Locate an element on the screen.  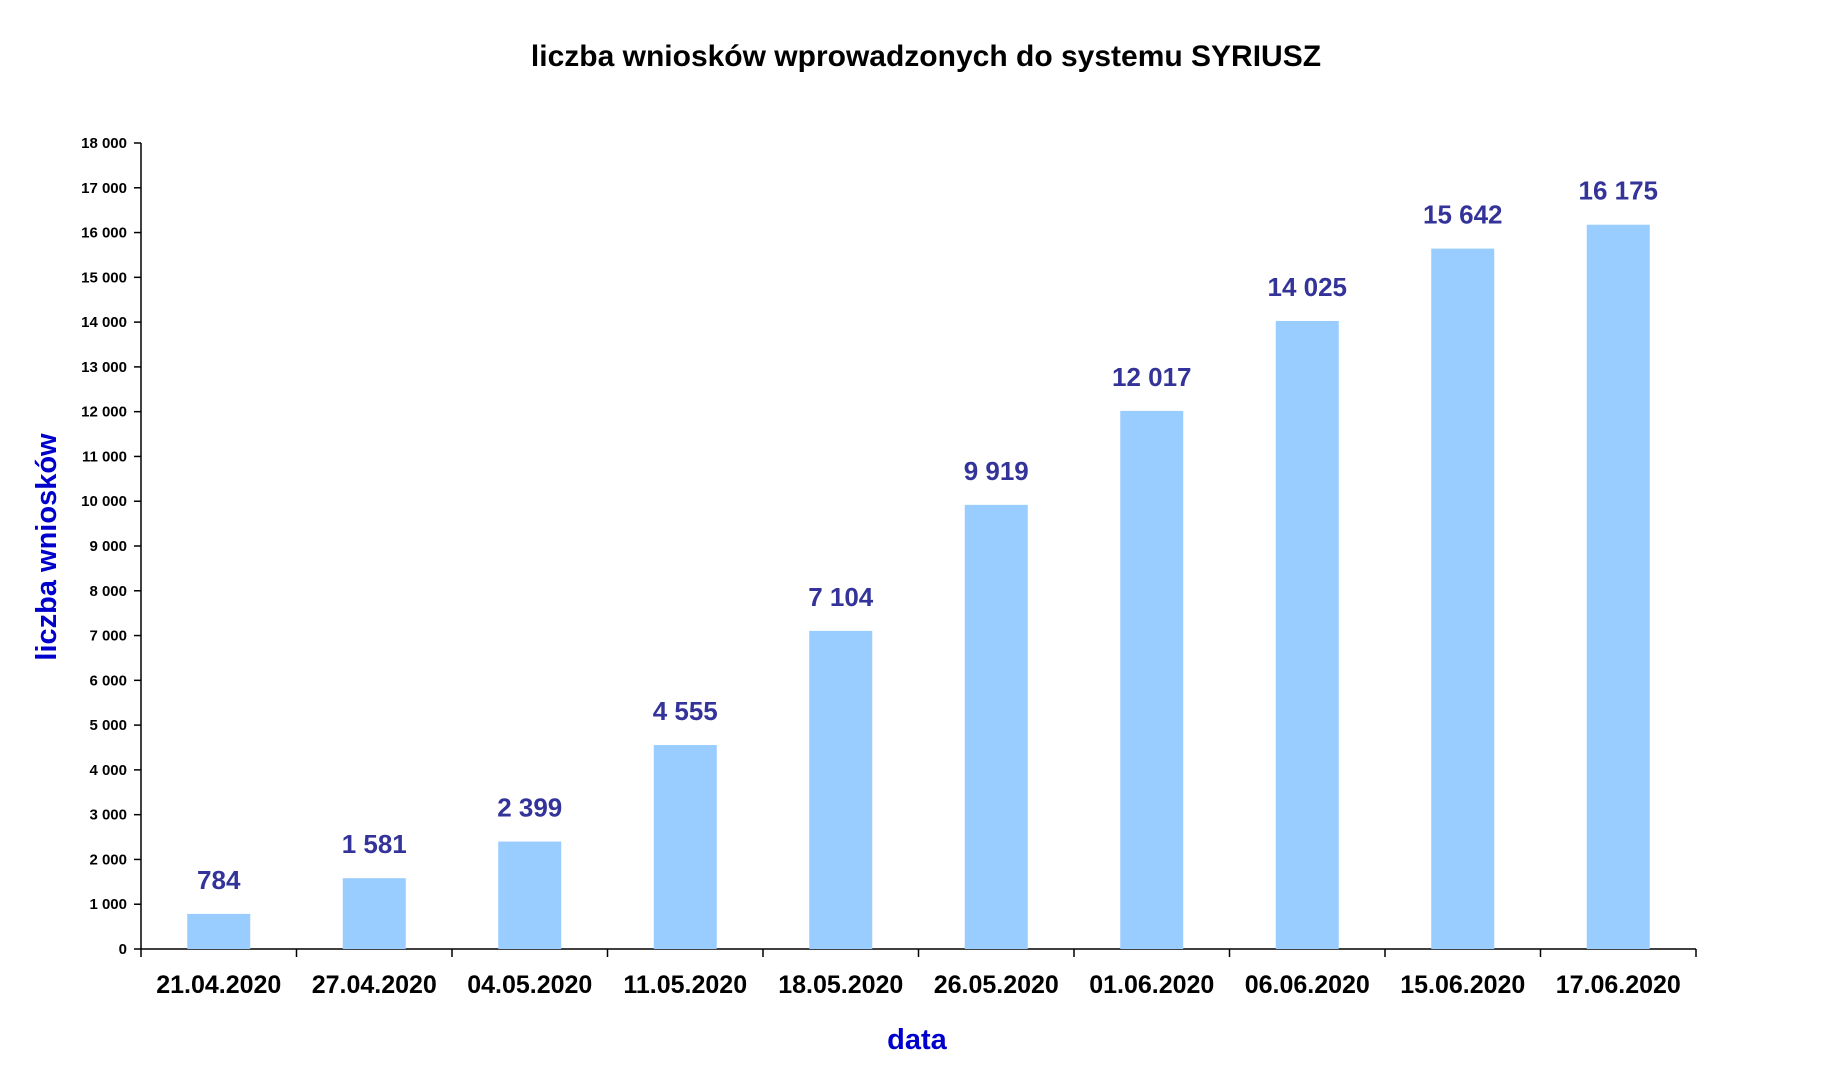
y-tick-label: 12 000 is located at coordinates (104, 412).